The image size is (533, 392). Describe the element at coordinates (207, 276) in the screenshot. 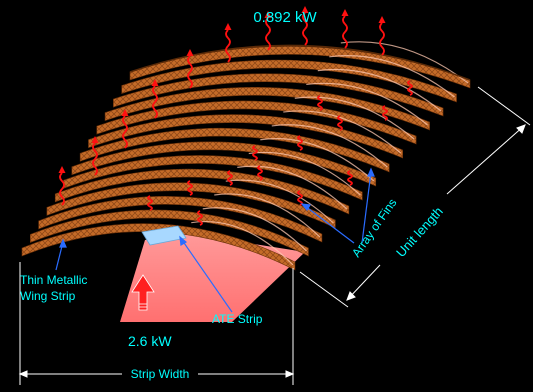

I see `ate-strip-pointer` at that location.